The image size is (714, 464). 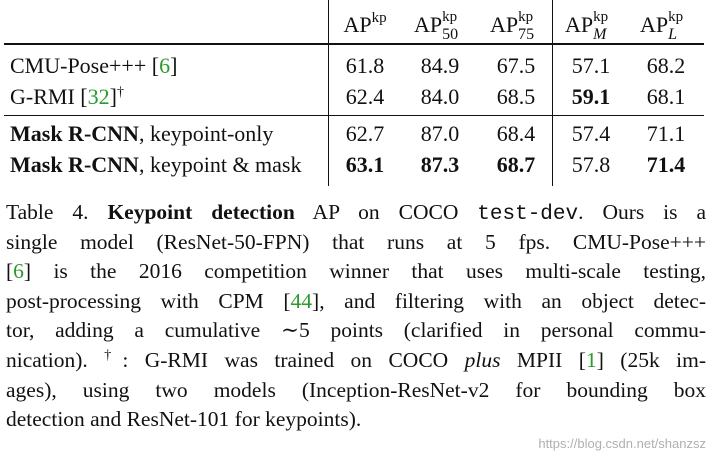 What do you see at coordinates (440, 96) in the screenshot?
I see `table-cell: 84.0` at bounding box center [440, 96].